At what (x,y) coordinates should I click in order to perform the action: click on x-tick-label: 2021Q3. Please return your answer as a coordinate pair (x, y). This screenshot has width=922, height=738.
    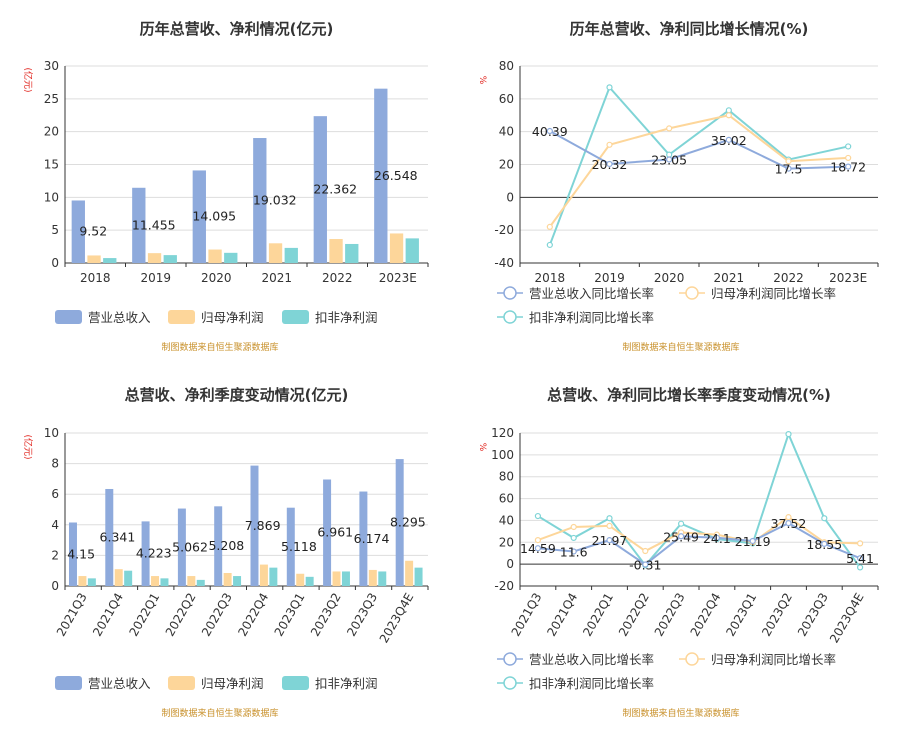
    Looking at the image, I should click on (72, 615).